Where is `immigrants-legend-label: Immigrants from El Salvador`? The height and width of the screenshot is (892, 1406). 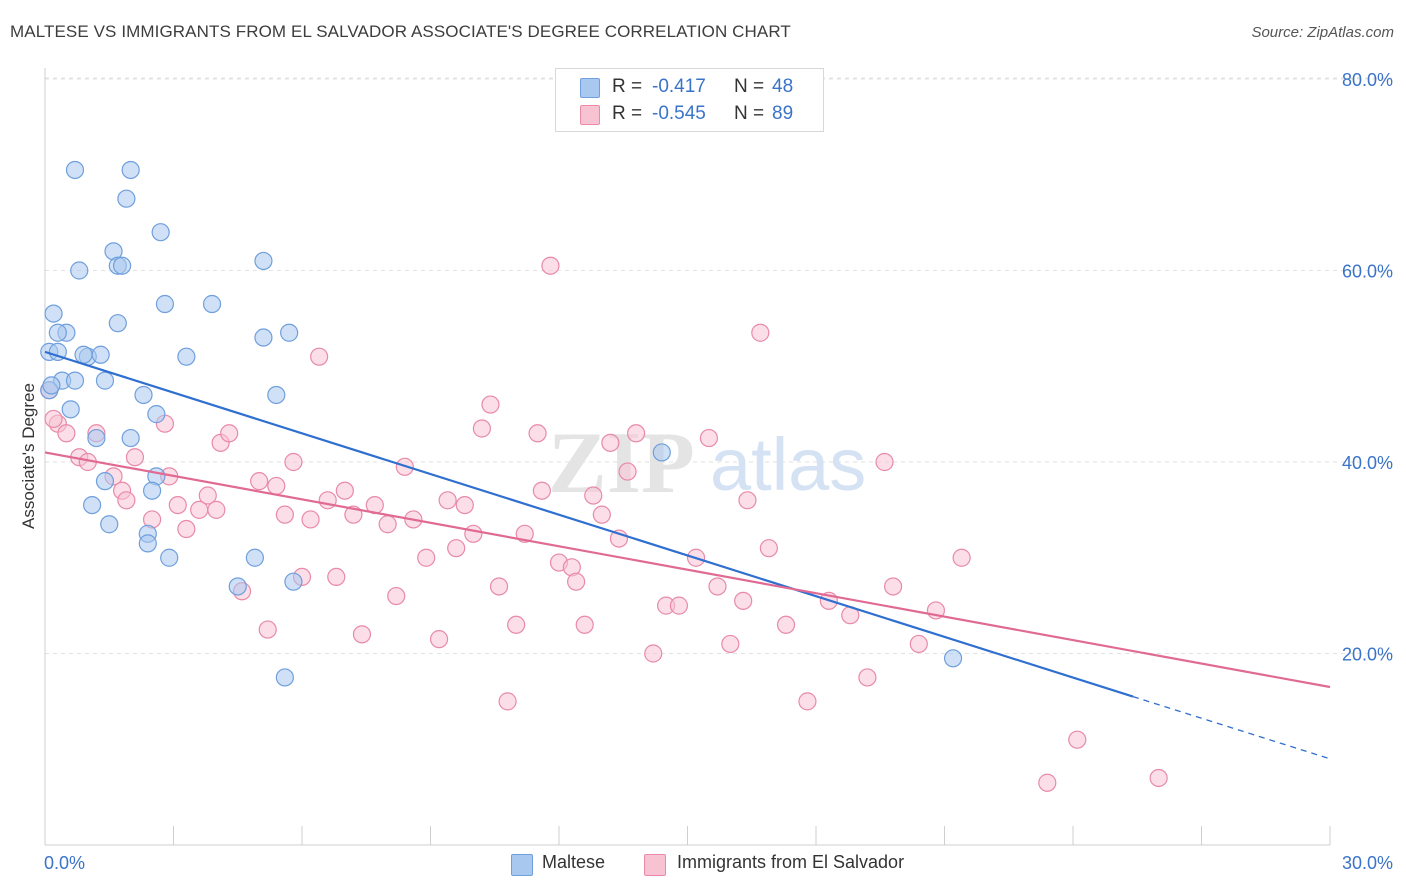
immigrants-legend-label: Immigrants from El Salvador is located at coordinates (791, 862).